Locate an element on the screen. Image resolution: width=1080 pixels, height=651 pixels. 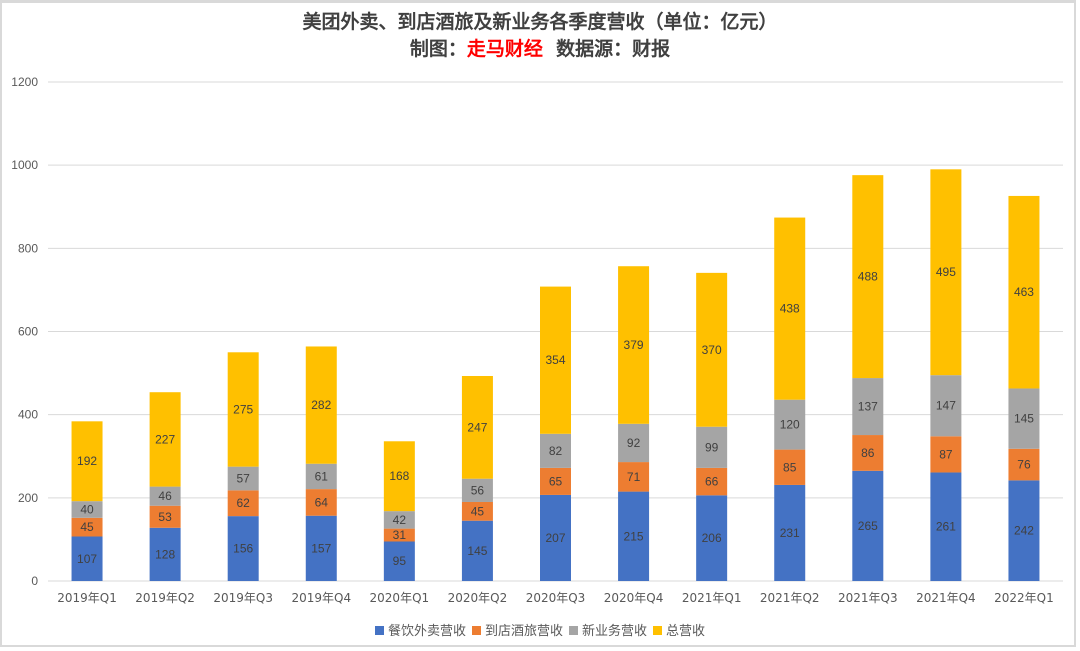
data-label: 95 is located at coordinates (400, 561).